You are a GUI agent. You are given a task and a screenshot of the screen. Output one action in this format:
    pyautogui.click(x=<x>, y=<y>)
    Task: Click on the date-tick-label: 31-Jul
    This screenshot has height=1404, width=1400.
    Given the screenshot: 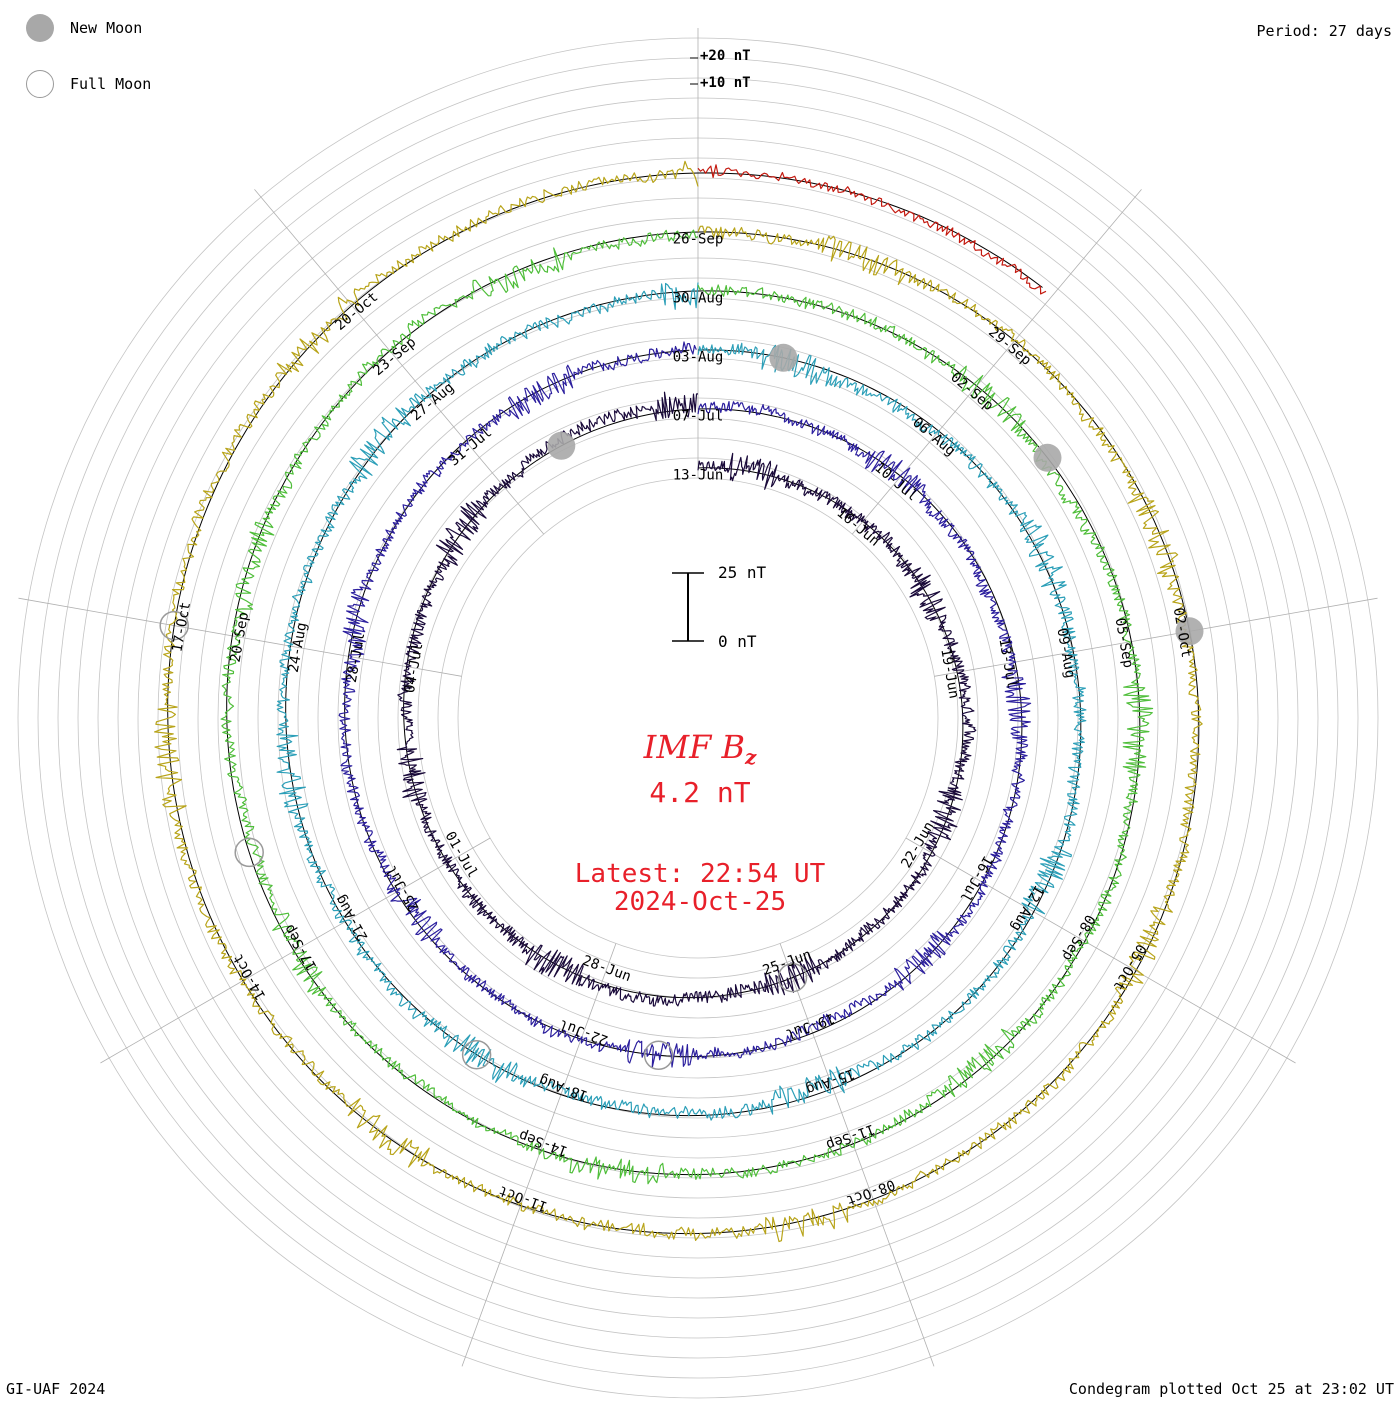 What is the action you would take?
    pyautogui.click(x=470, y=447)
    